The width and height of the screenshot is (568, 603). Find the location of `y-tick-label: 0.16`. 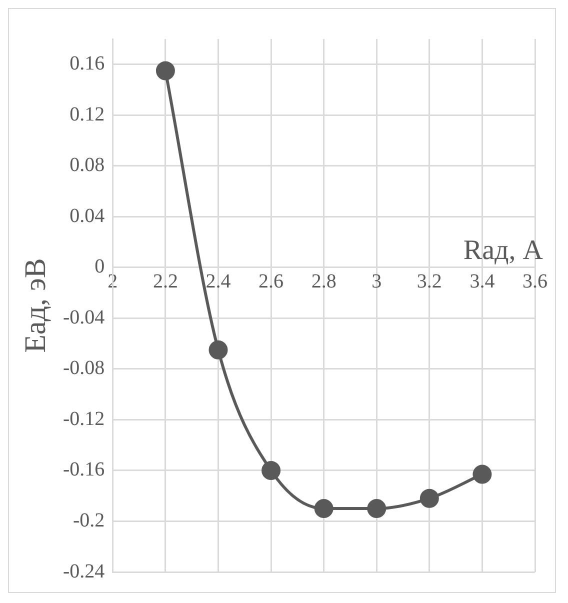

y-tick-label: 0.16 is located at coordinates (87, 63).